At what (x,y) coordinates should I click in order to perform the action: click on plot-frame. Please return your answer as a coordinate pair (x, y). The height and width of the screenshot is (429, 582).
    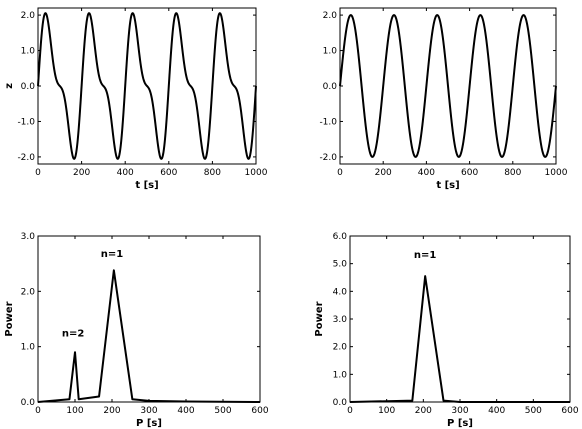
    Looking at the image, I should click on (460, 319).